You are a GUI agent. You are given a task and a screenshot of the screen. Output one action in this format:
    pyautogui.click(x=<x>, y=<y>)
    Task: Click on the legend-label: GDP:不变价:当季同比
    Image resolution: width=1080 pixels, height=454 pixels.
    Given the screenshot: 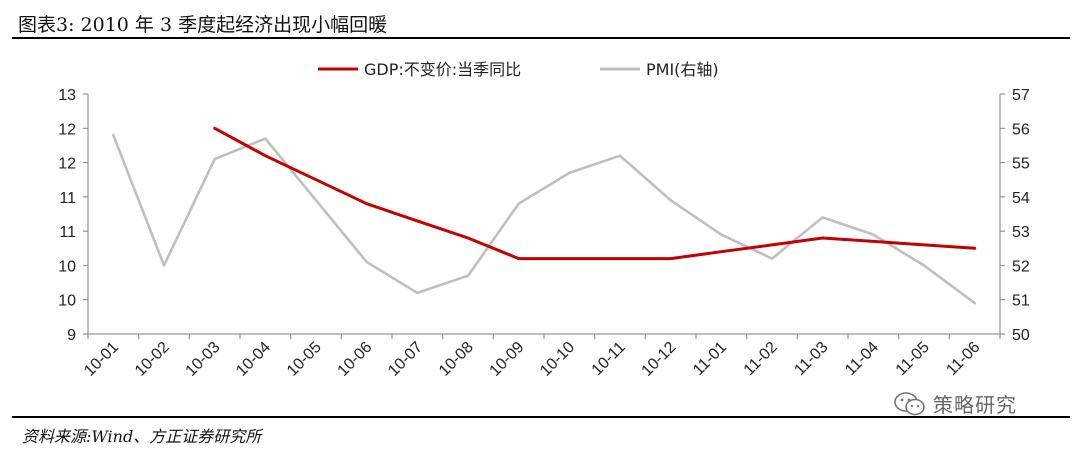 What is the action you would take?
    pyautogui.click(x=442, y=69)
    